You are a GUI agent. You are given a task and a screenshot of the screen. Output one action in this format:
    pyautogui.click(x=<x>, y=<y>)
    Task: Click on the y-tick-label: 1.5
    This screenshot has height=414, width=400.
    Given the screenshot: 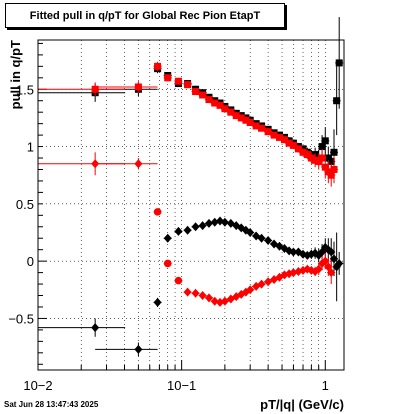 What is the action you would take?
    pyautogui.click(x=25, y=89)
    